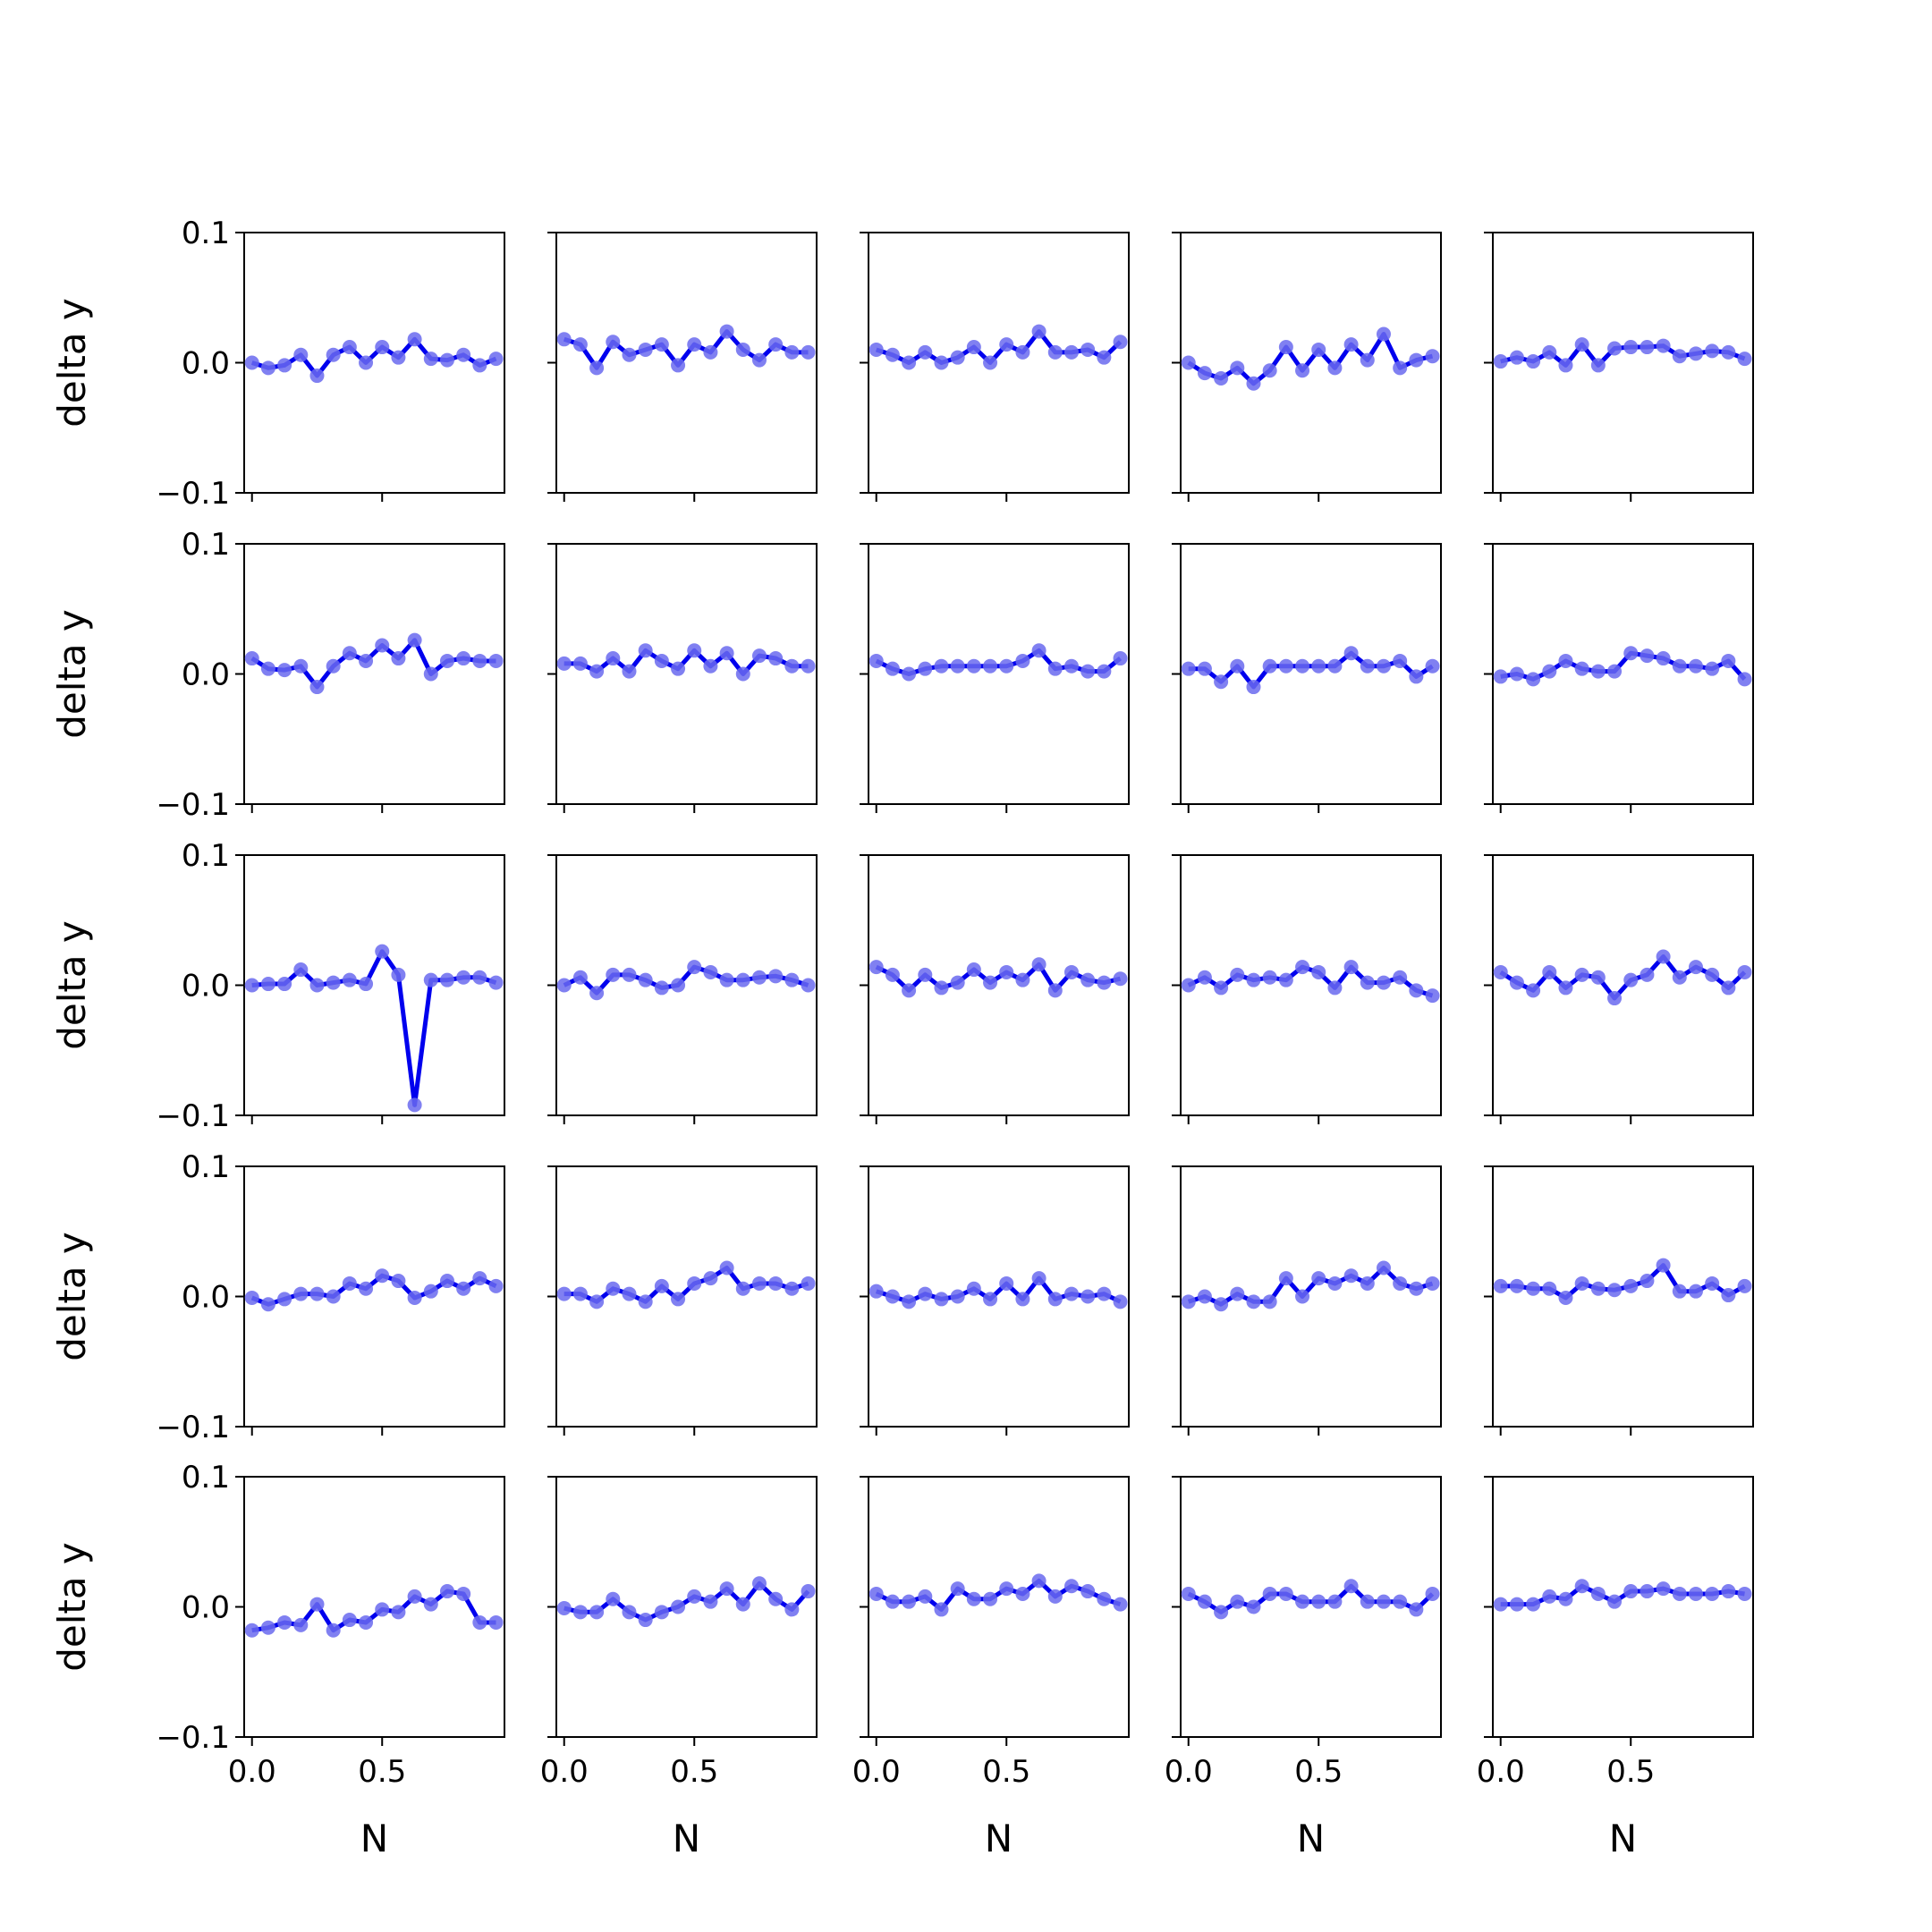 Image resolution: width=1932 pixels, height=1932 pixels. What do you see at coordinates (72, 1296) in the screenshot?
I see `y-axis-label: delta y` at bounding box center [72, 1296].